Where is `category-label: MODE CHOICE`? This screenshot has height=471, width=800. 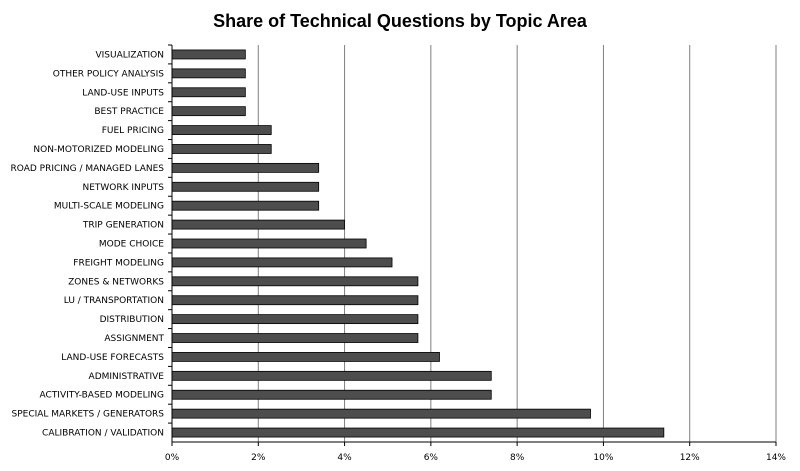
category-label: MODE CHOICE is located at coordinates (131, 245).